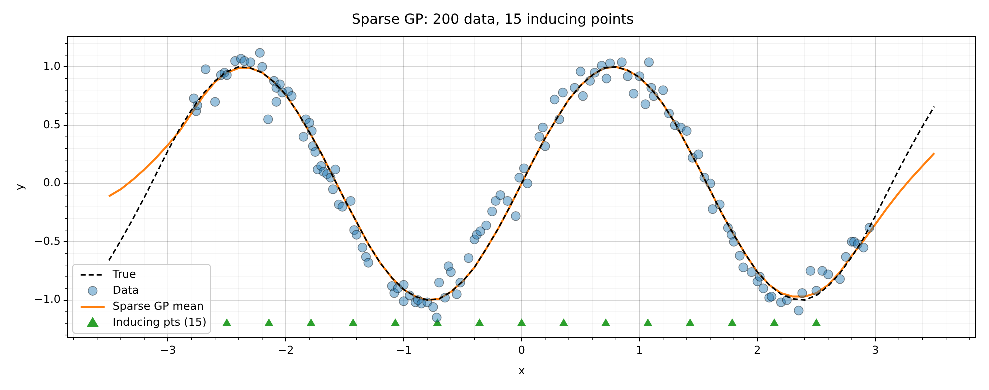  I want to click on y-tick-label: 0.0, so click(52, 183).